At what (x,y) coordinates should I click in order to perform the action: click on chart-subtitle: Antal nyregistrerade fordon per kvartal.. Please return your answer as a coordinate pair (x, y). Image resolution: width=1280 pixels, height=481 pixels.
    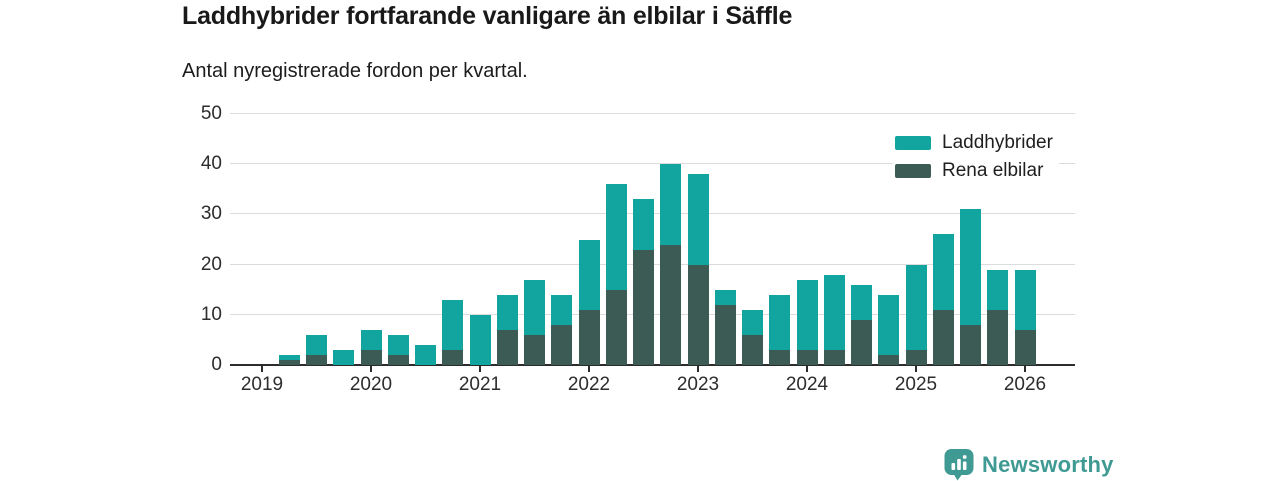
    Looking at the image, I should click on (355, 71).